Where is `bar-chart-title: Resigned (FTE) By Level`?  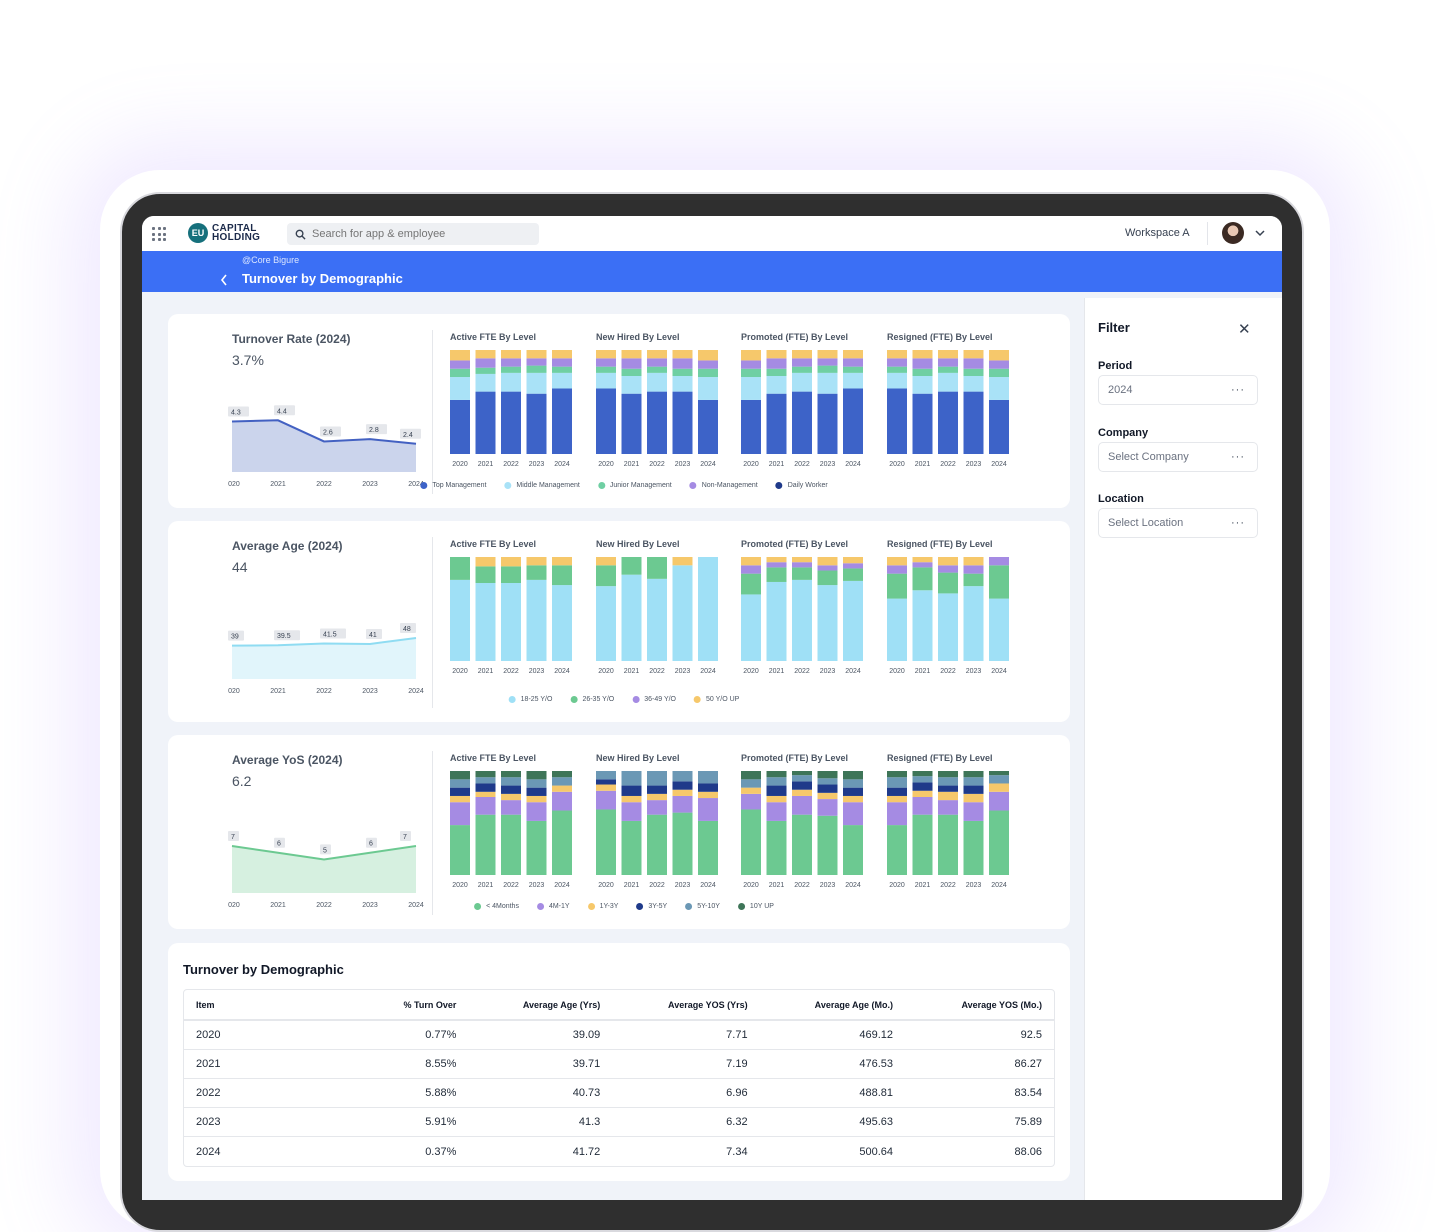 bar-chart-title: Resigned (FTE) By Level is located at coordinates (940, 544).